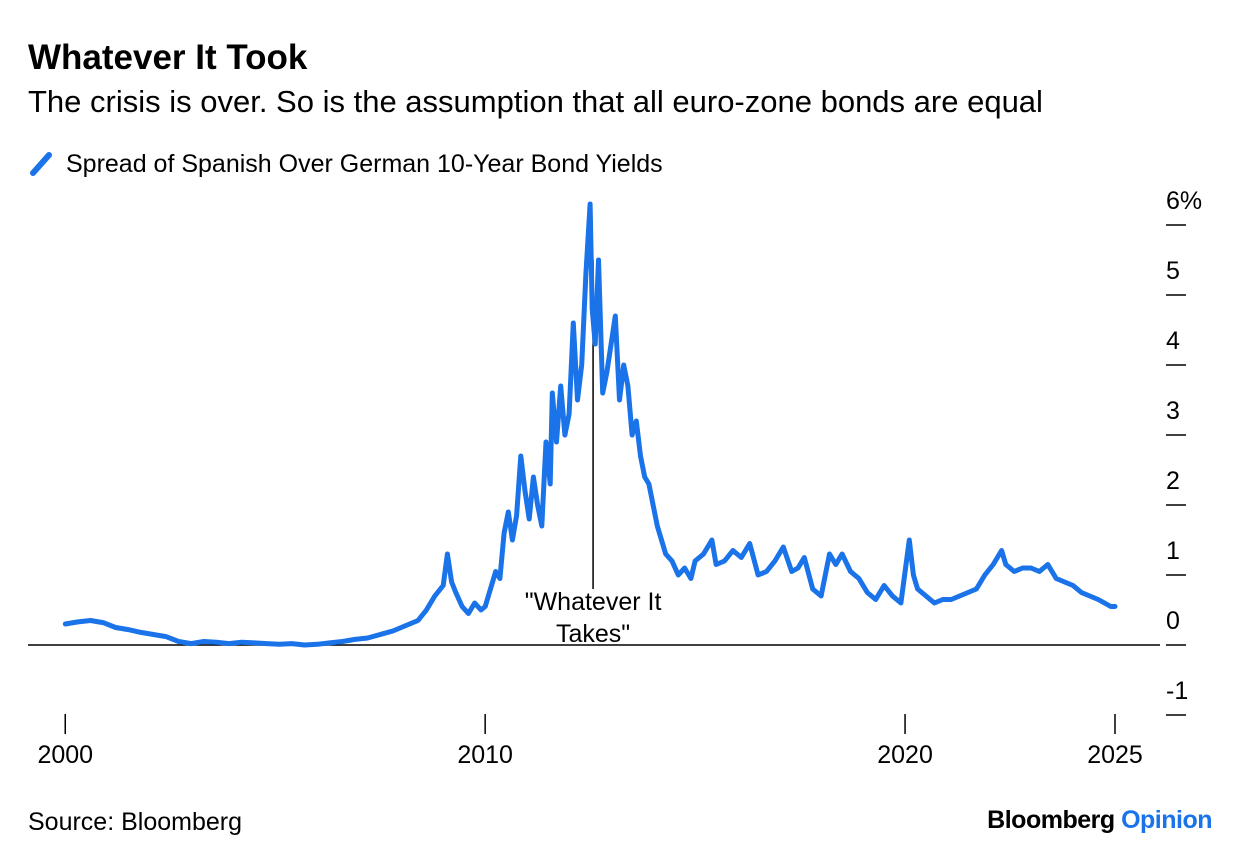 The height and width of the screenshot is (866, 1240). Describe the element at coordinates (1173, 271) in the screenshot. I see `y-tick-label: 5` at that location.